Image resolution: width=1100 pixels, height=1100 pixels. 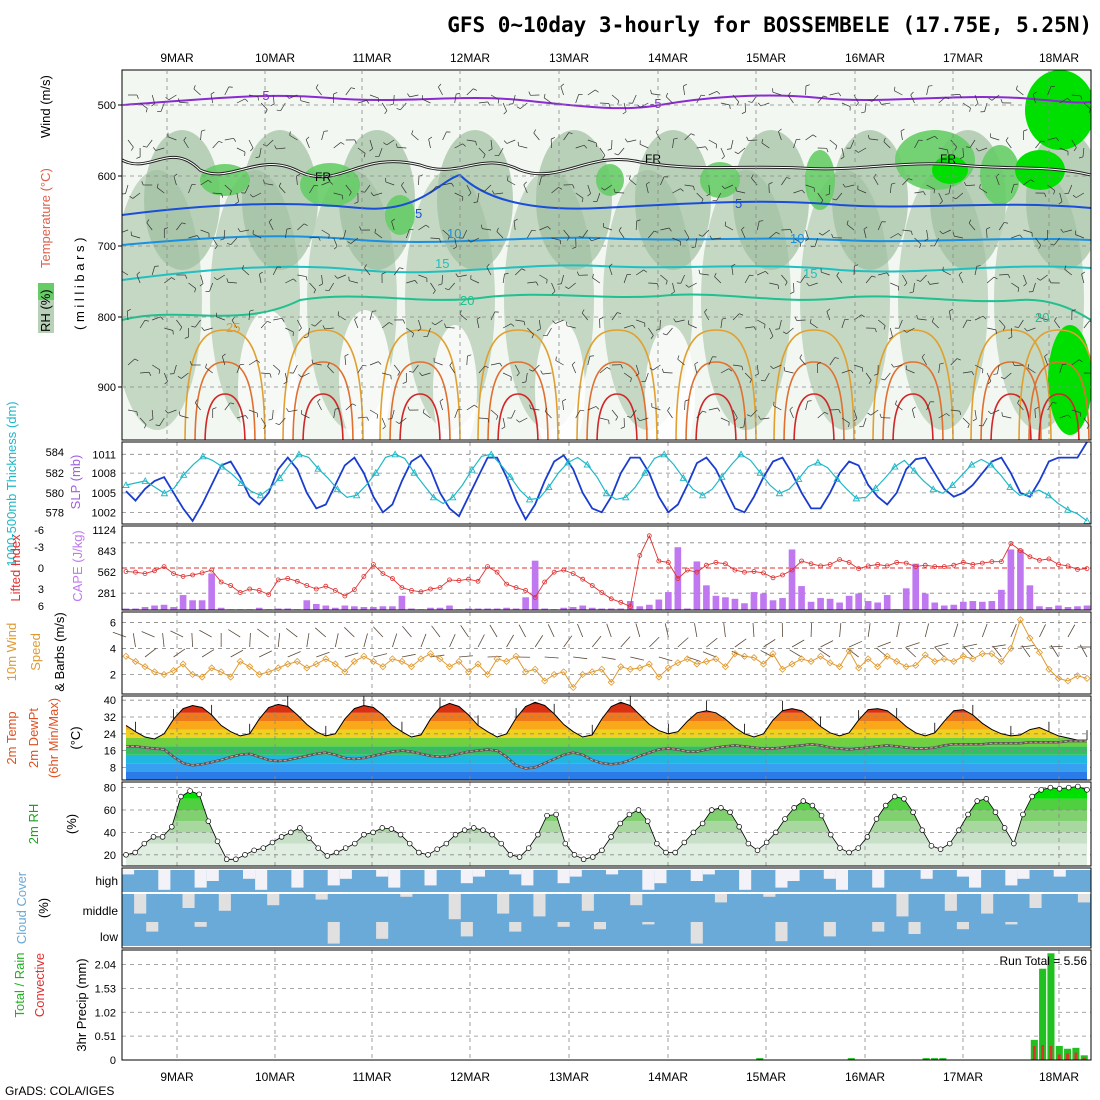 What do you see at coordinates (110, 856) in the screenshot?
I see `rh-tick-label: 20` at bounding box center [110, 856].